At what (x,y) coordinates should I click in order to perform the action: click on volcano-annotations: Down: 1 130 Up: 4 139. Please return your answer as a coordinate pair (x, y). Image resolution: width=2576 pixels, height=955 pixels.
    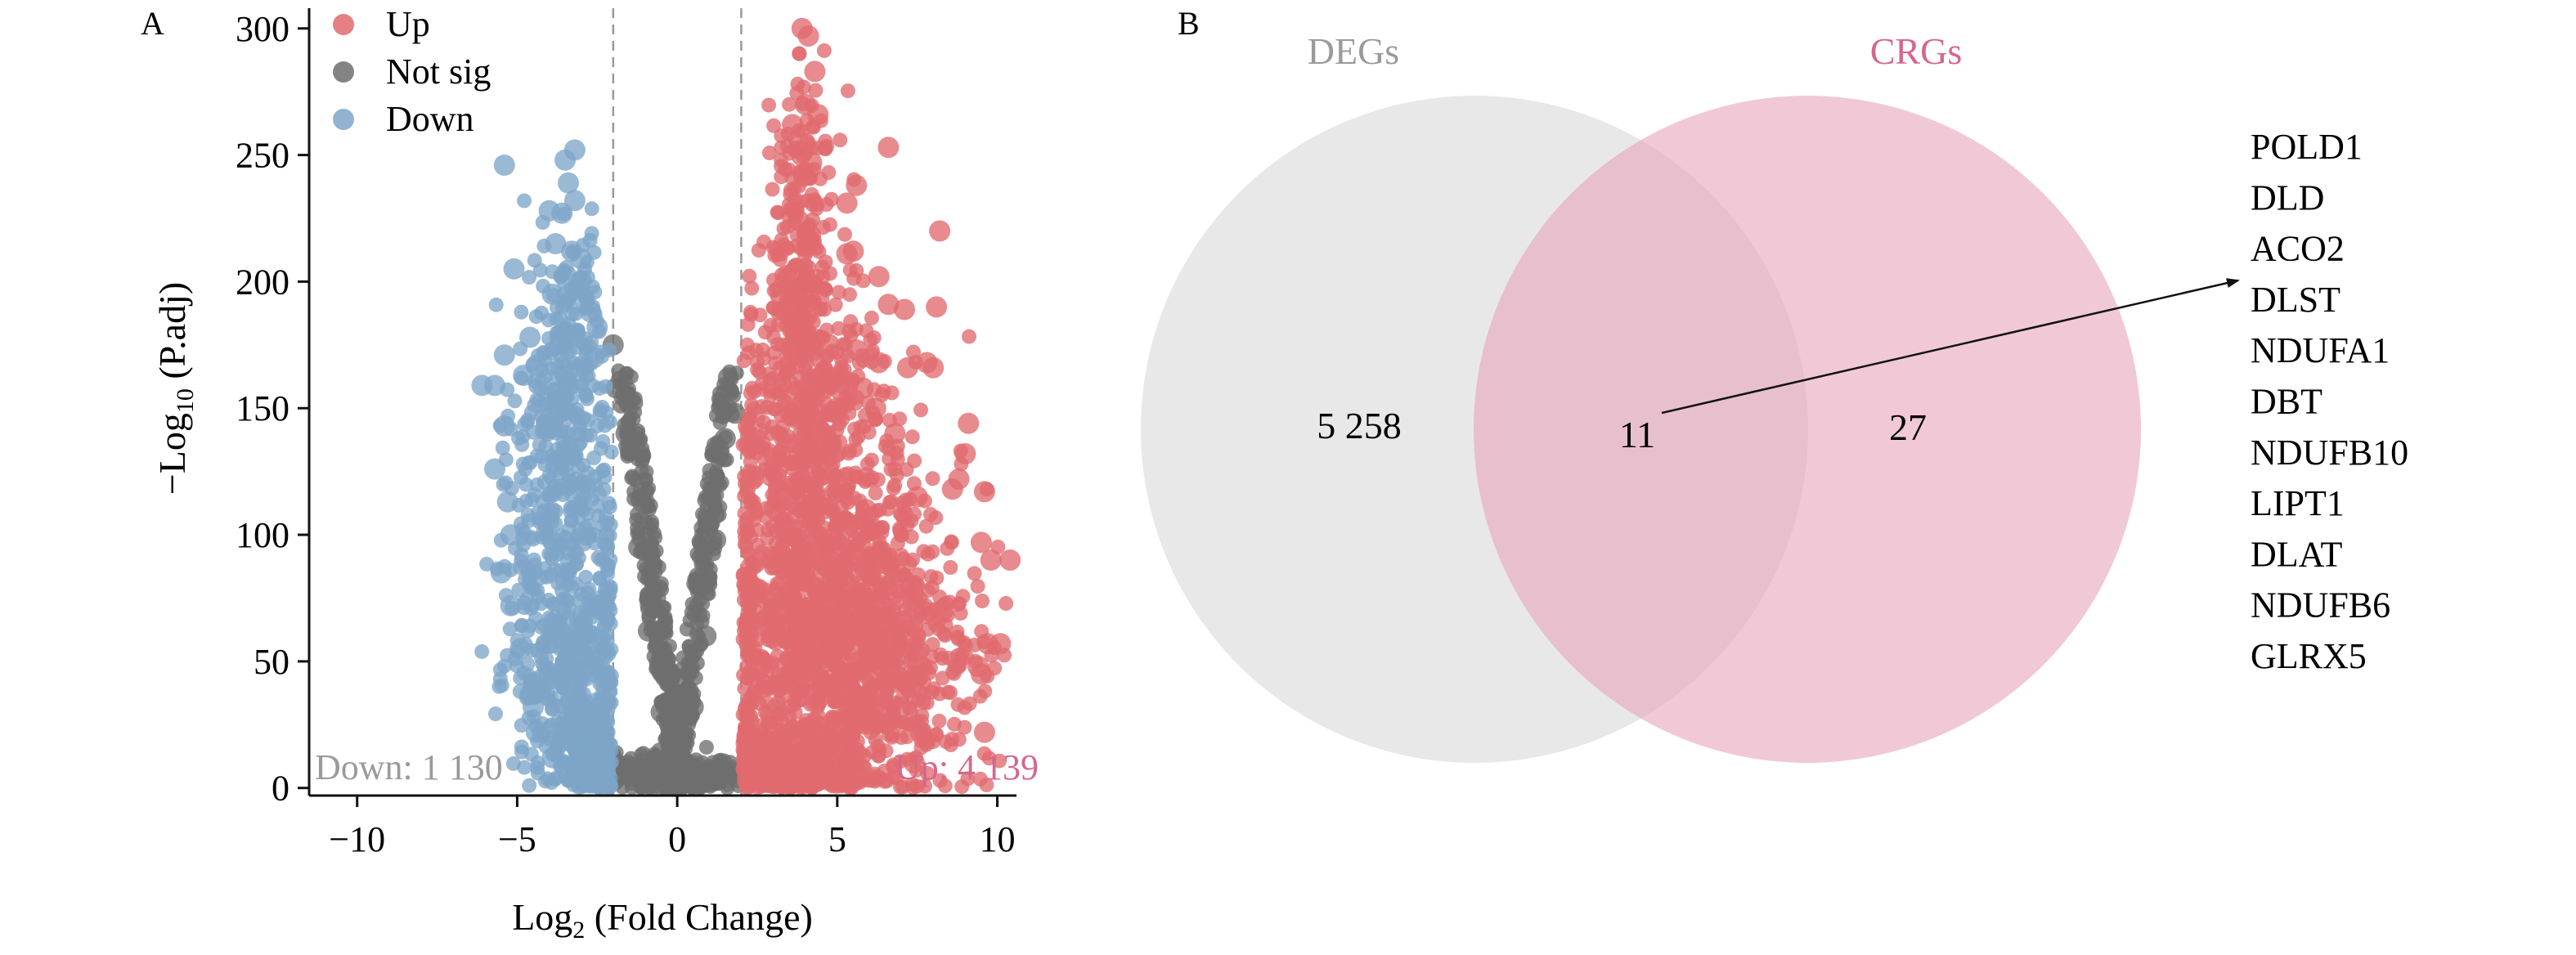
    Looking at the image, I should click on (677, 767).